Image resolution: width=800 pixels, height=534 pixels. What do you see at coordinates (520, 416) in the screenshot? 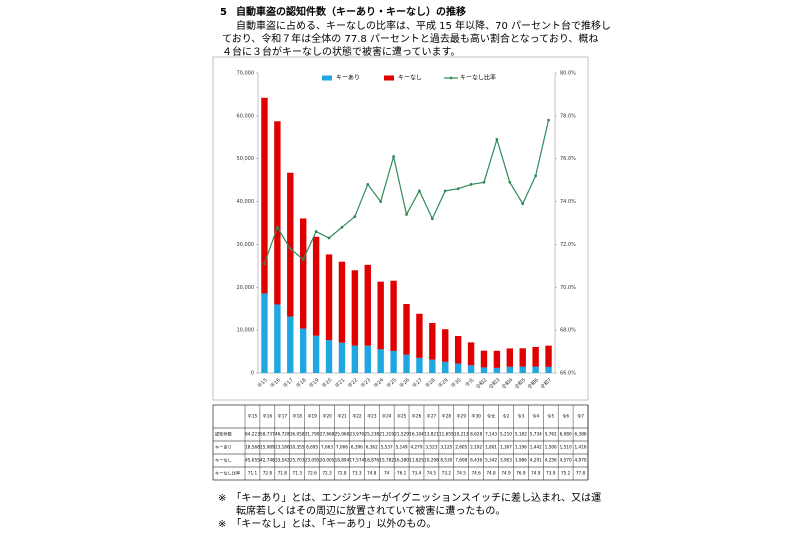
I see `table-header: 令3` at bounding box center [520, 416].